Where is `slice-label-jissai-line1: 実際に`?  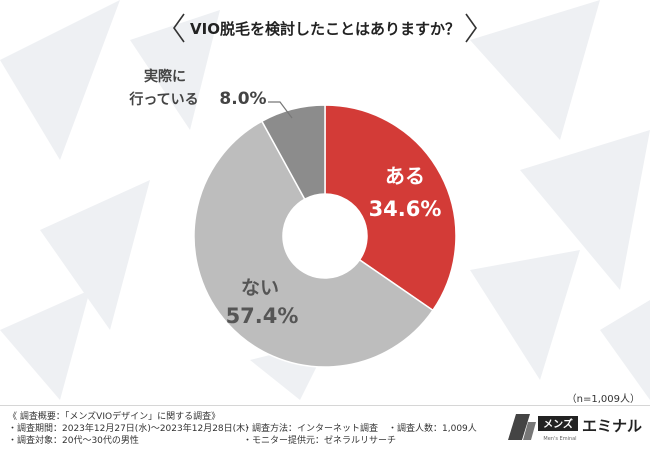 slice-label-jissai-line1: 実際に is located at coordinates (165, 76).